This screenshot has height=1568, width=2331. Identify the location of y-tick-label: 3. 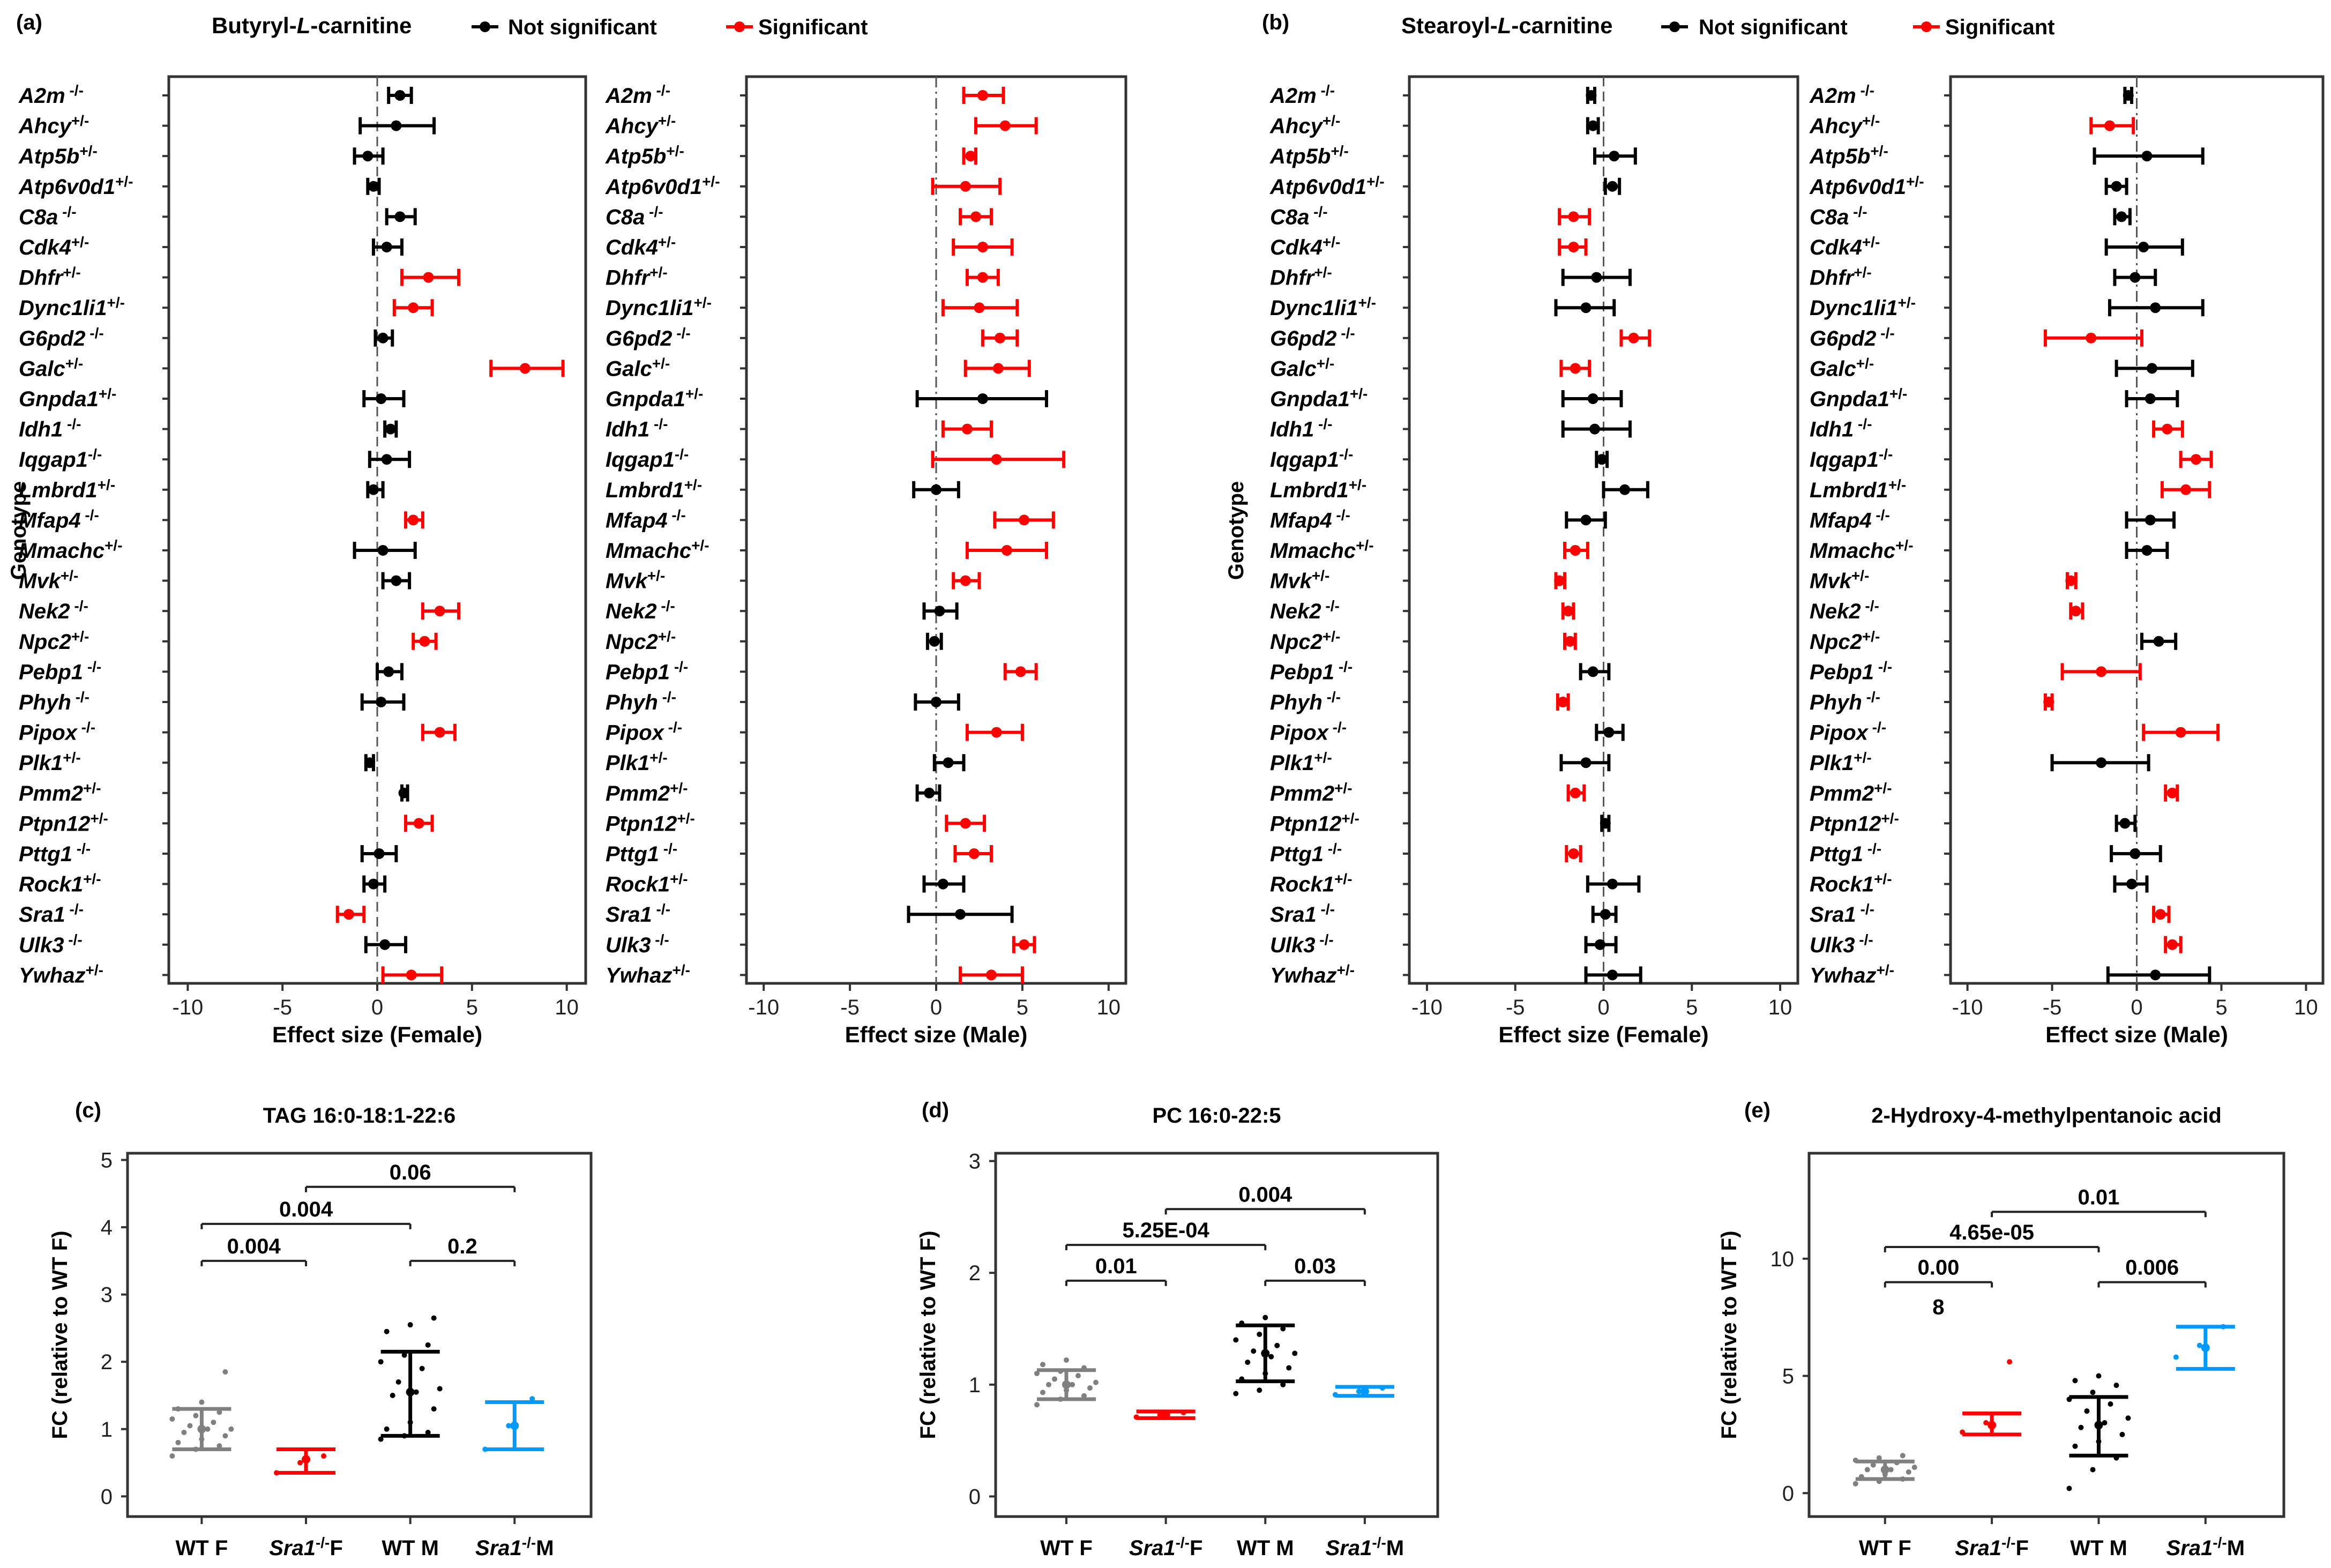
(107, 1295).